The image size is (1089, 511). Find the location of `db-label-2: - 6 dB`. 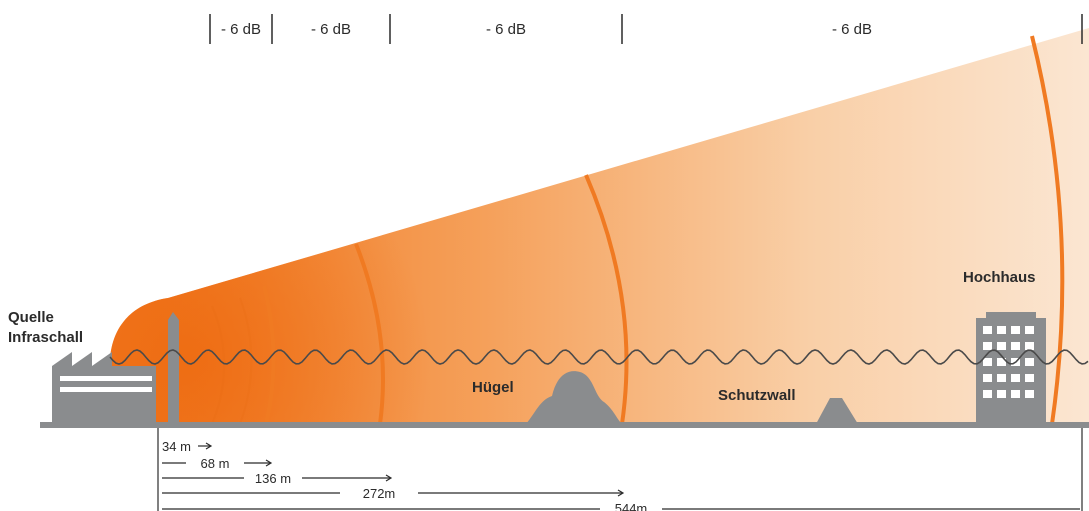

db-label-2: - 6 dB is located at coordinates (331, 29).